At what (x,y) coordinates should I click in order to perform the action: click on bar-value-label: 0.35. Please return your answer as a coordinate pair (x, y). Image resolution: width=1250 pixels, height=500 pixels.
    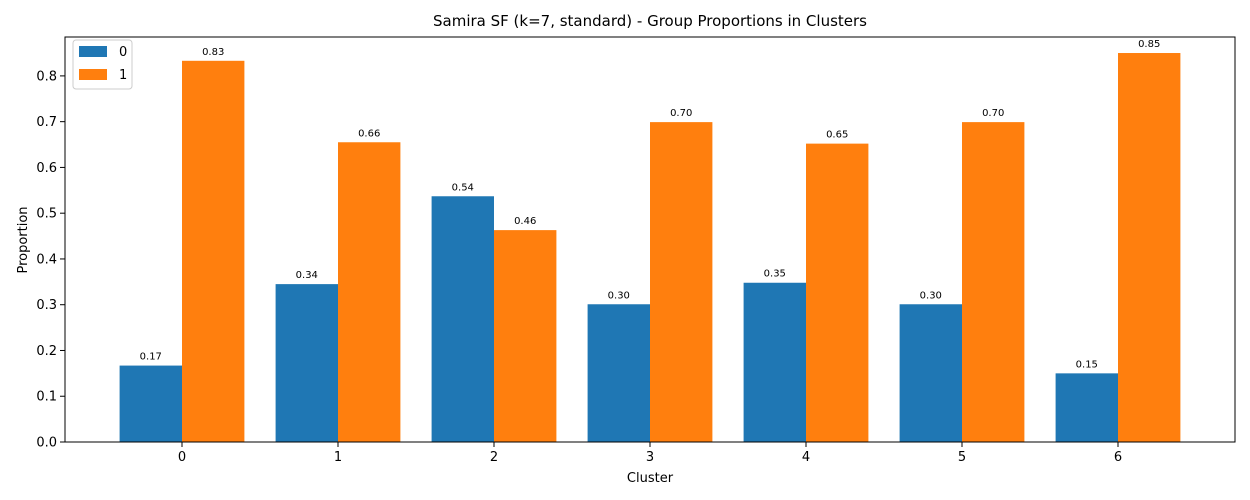
    Looking at the image, I should click on (775, 274).